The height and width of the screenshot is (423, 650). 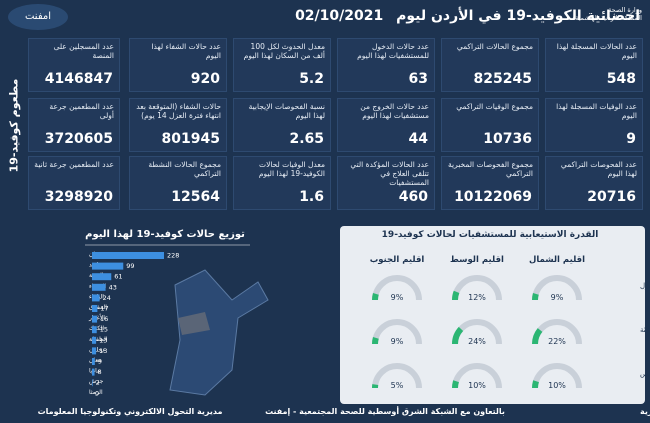 I want to click on vaccine-value: 3720605, so click(x=78, y=139).